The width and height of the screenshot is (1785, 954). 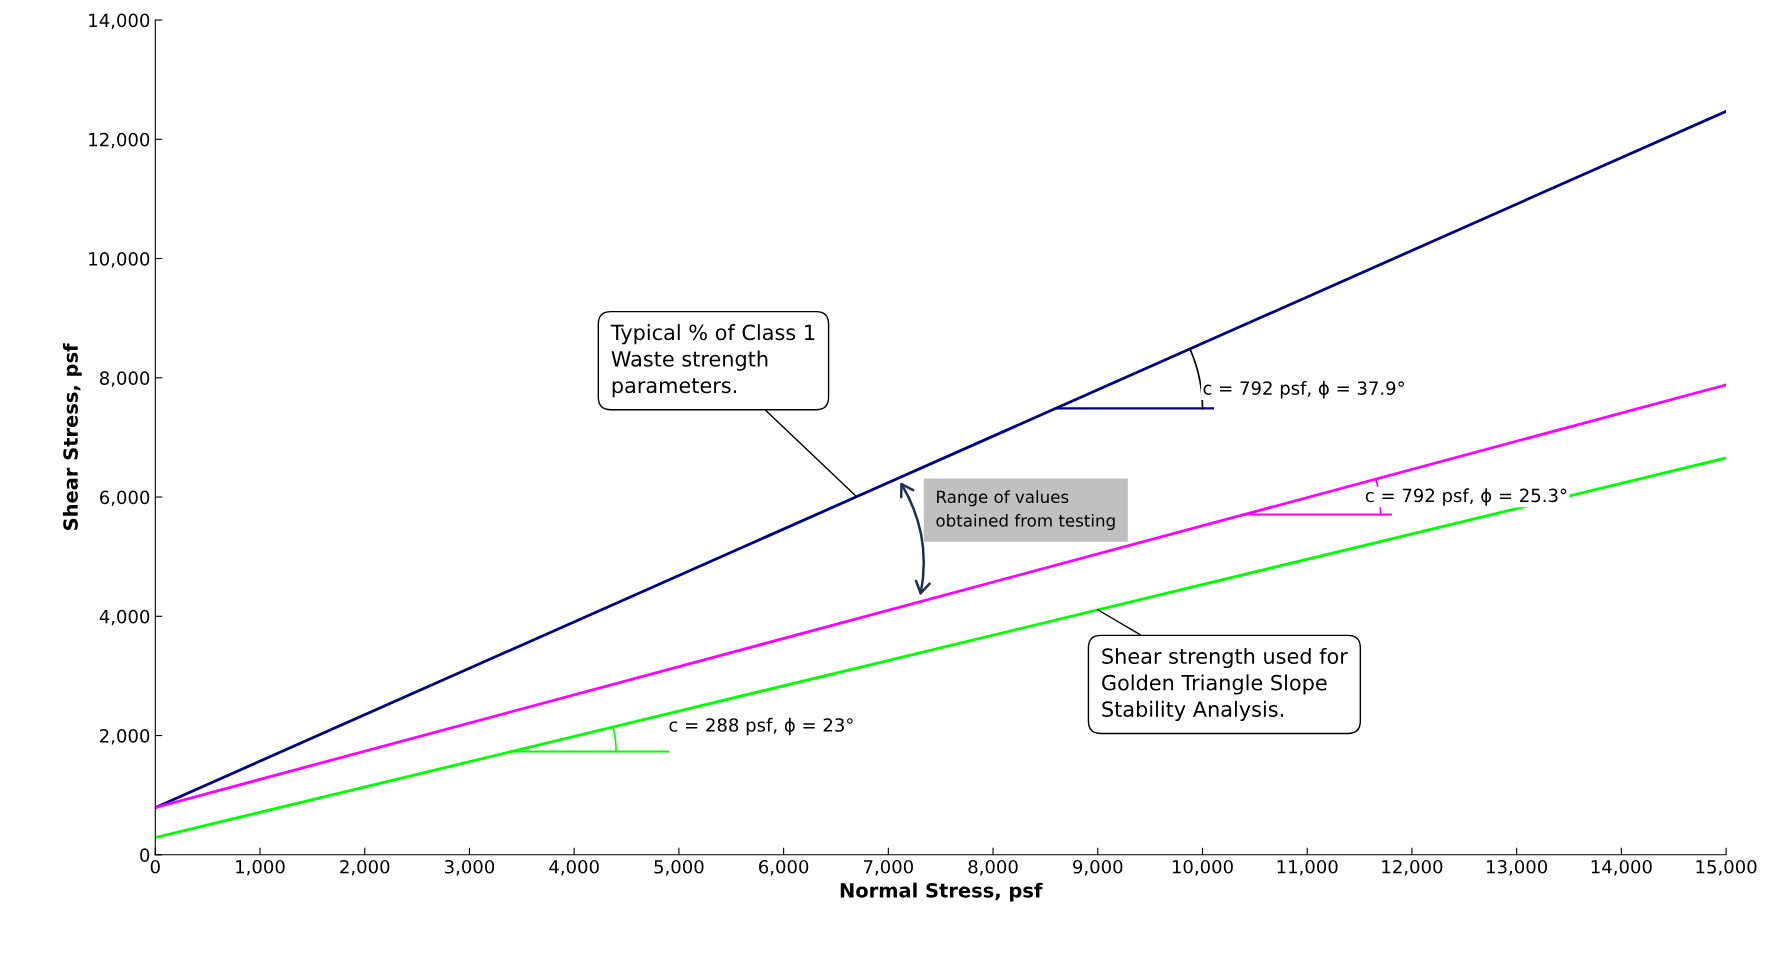 I want to click on x-tick-label: 8,000, so click(x=993, y=867).